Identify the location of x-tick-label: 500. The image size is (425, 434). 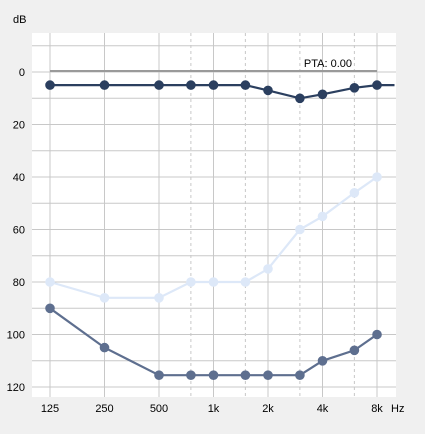
(159, 409).